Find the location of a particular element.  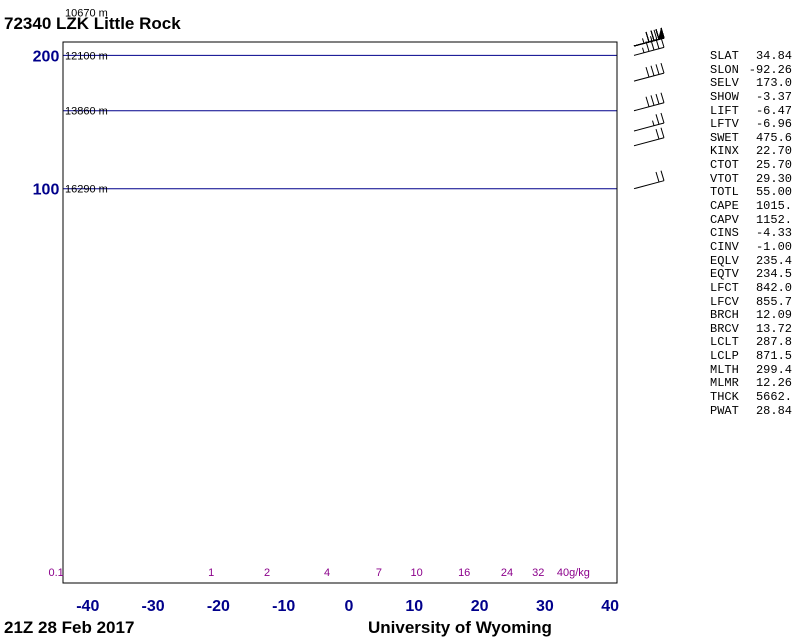

index-value: -92.26 is located at coordinates (770, 69).